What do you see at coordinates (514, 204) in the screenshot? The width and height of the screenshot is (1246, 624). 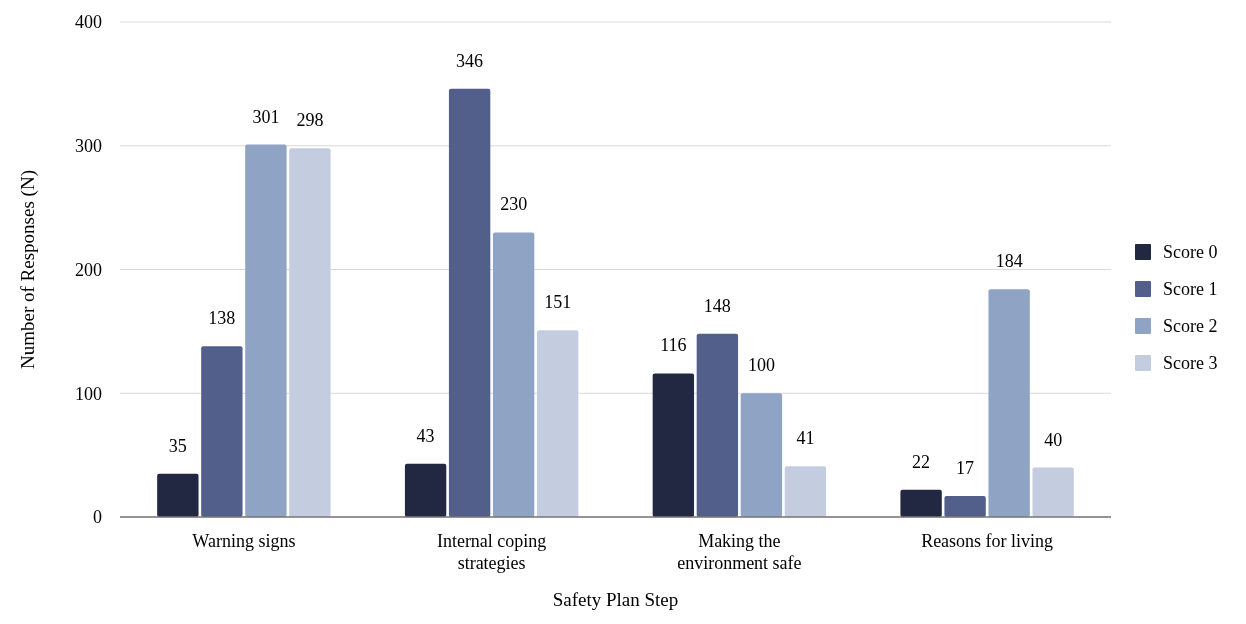 I see `data-label: 230` at bounding box center [514, 204].